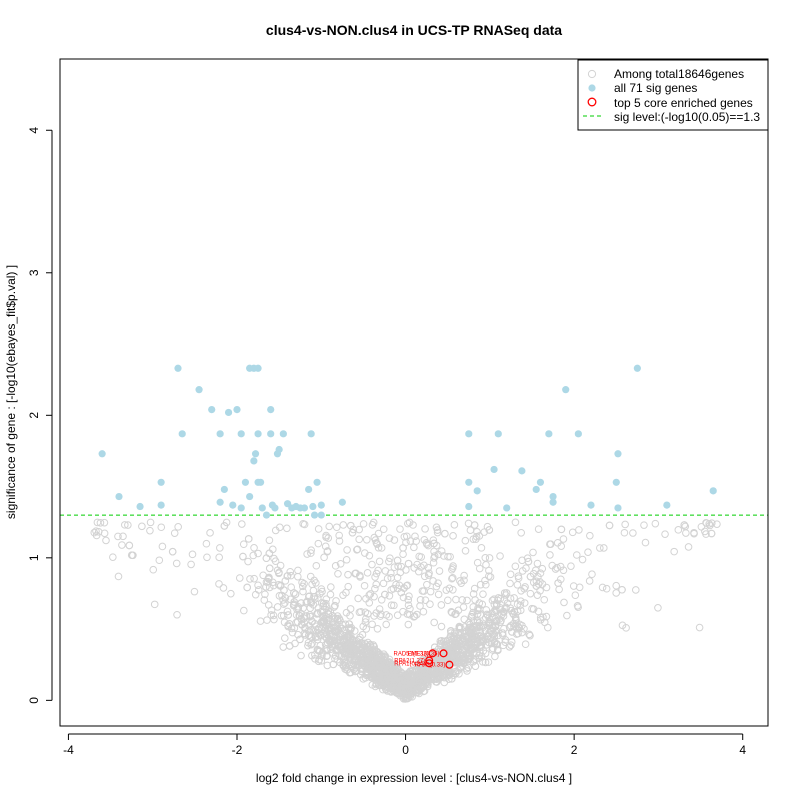 This screenshot has width=800, height=800. What do you see at coordinates (68, 750) in the screenshot?
I see `x-tick-label: -4` at bounding box center [68, 750].